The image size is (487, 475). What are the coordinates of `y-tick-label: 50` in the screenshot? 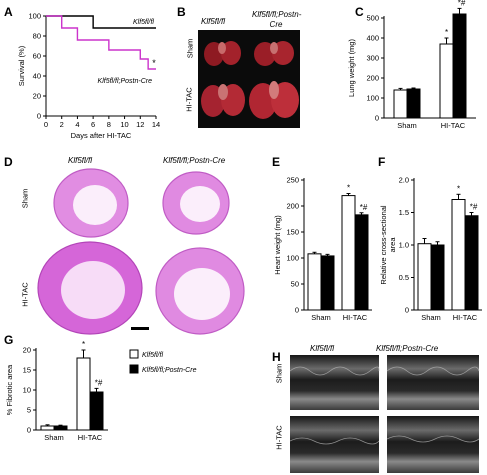 It's located at (295, 284).